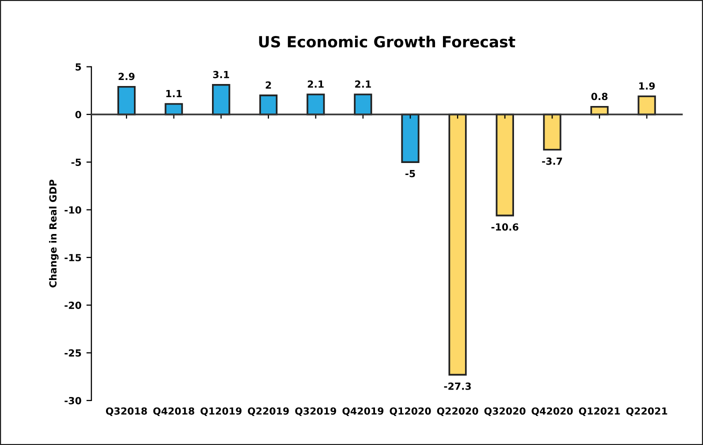 This screenshot has width=703, height=445. I want to click on data-label: 0.8, so click(599, 96).